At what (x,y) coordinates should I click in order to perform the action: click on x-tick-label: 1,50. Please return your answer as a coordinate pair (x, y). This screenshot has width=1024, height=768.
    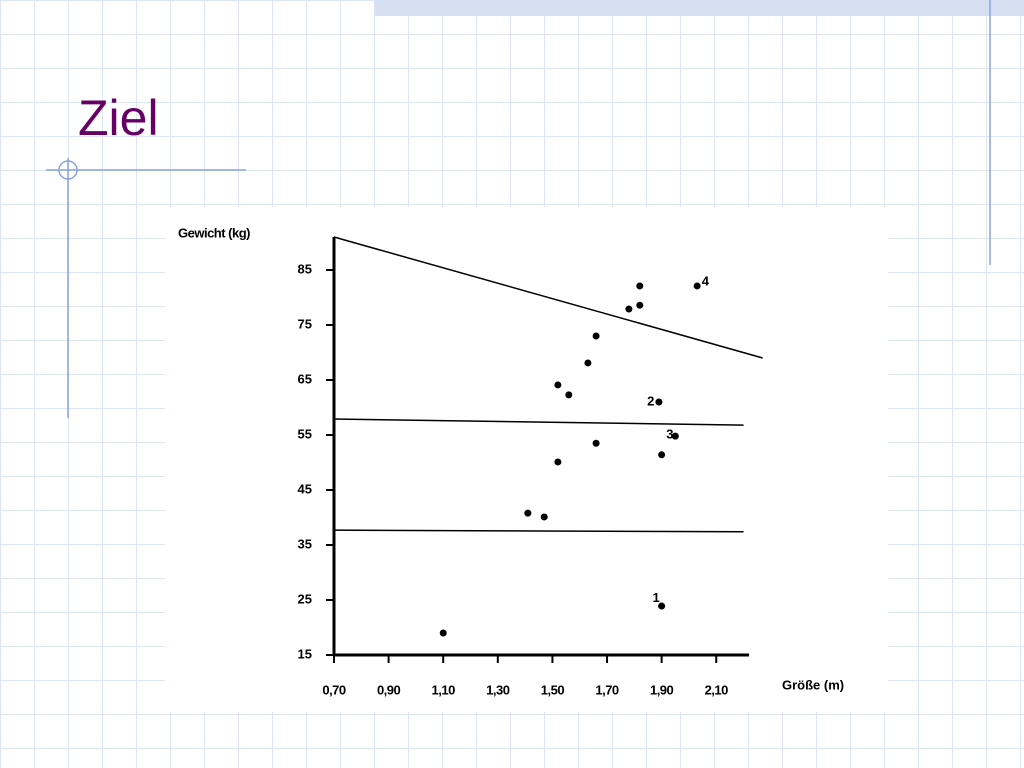
    Looking at the image, I should click on (553, 689).